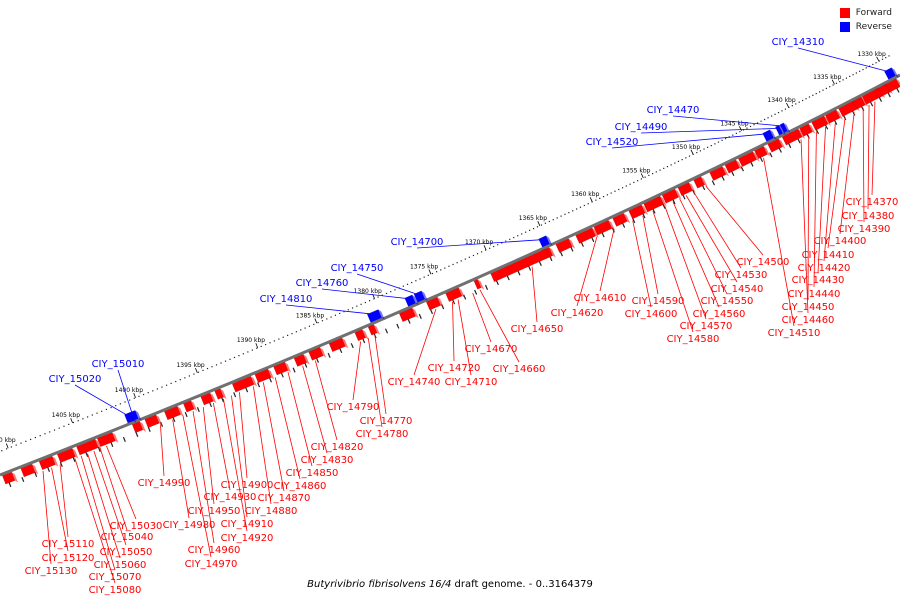  Describe the element at coordinates (189, 525) in the screenshot. I see `forward-gene-label: CIY_14980` at that location.